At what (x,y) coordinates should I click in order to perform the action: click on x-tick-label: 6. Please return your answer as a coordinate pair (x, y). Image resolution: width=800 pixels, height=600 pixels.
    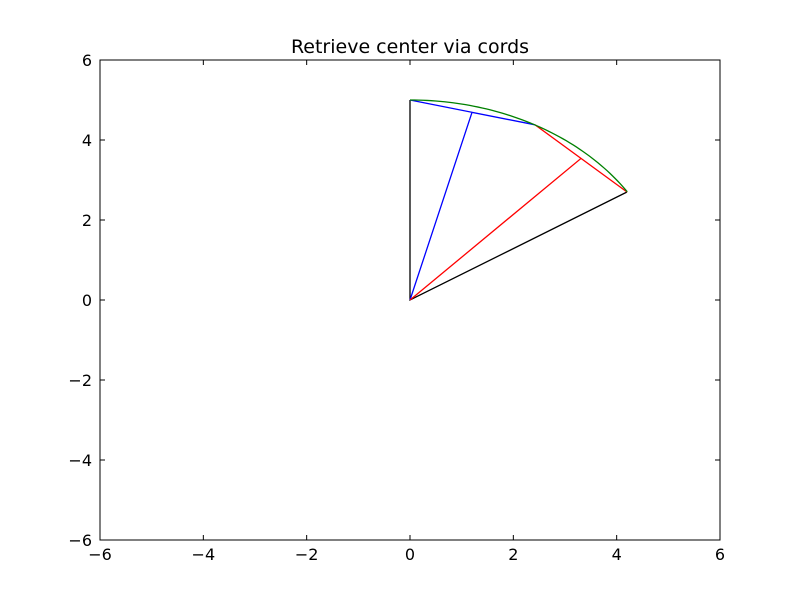
    Looking at the image, I should click on (720, 554).